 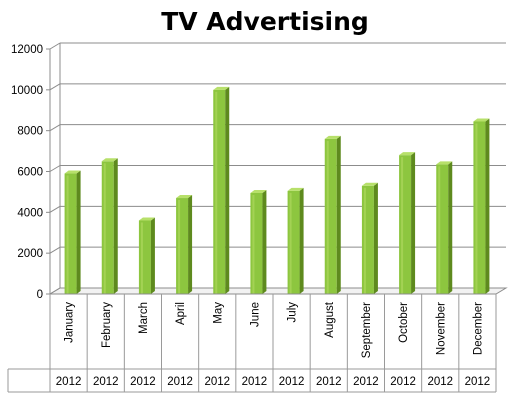 What do you see at coordinates (218, 313) in the screenshot?
I see `x-category-label: May` at bounding box center [218, 313].